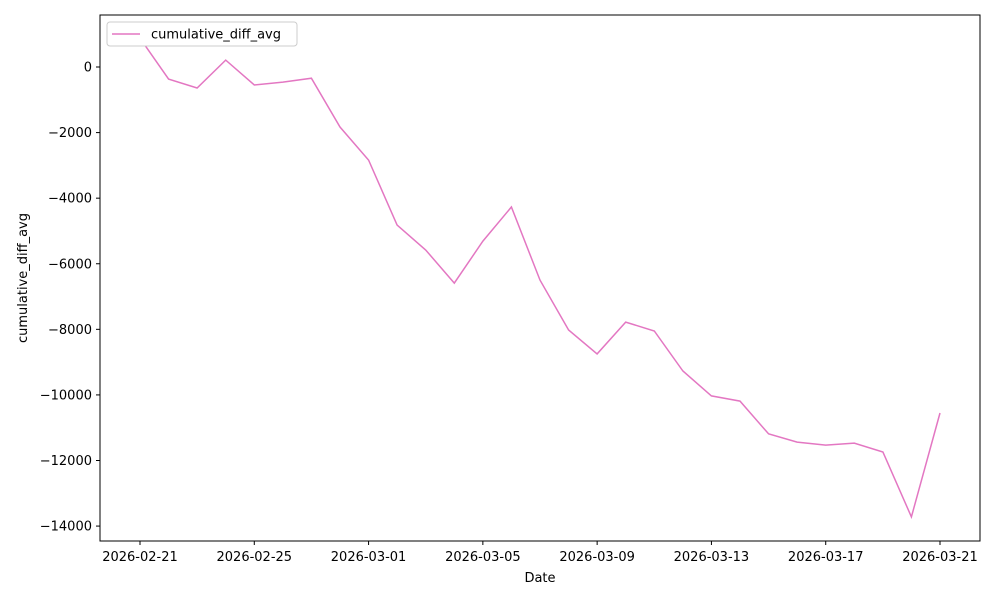 This screenshot has width=1000, height=604. What do you see at coordinates (940, 557) in the screenshot?
I see `x-tick-label: 2026-03-21` at bounding box center [940, 557].